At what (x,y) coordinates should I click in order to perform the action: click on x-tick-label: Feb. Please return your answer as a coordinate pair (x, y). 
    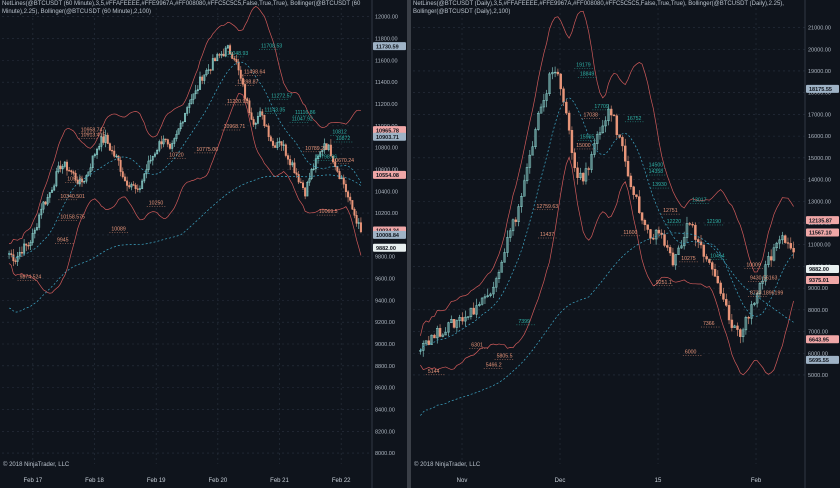
    Looking at the image, I should click on (756, 481).